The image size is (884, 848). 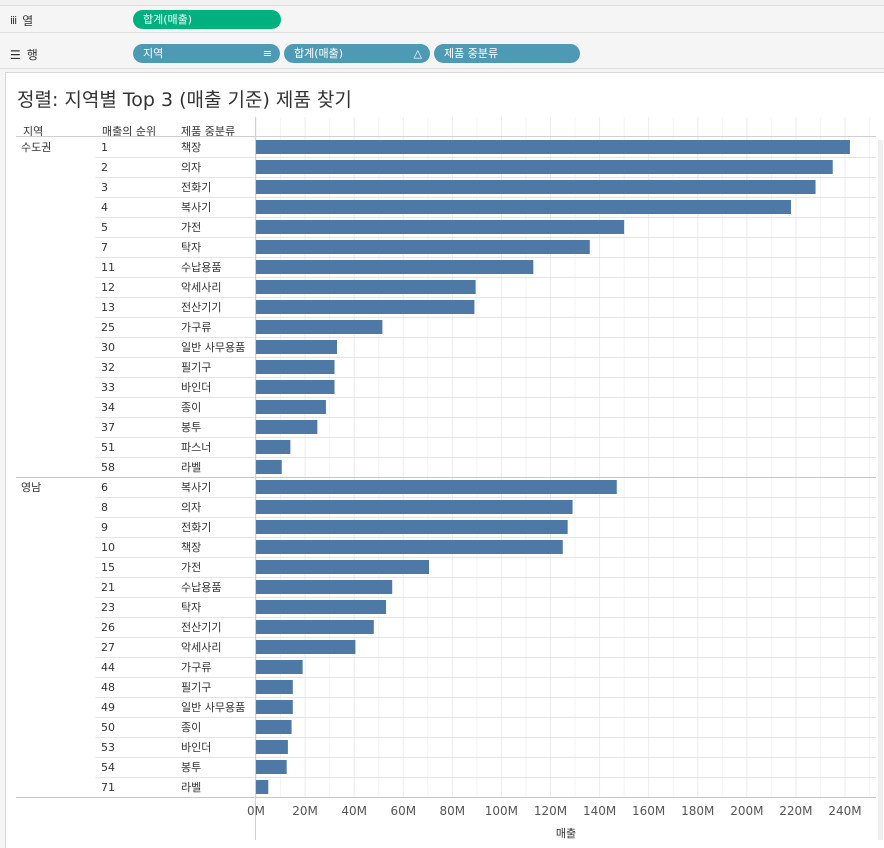 I want to click on product-label: 바인더, so click(x=196, y=747).